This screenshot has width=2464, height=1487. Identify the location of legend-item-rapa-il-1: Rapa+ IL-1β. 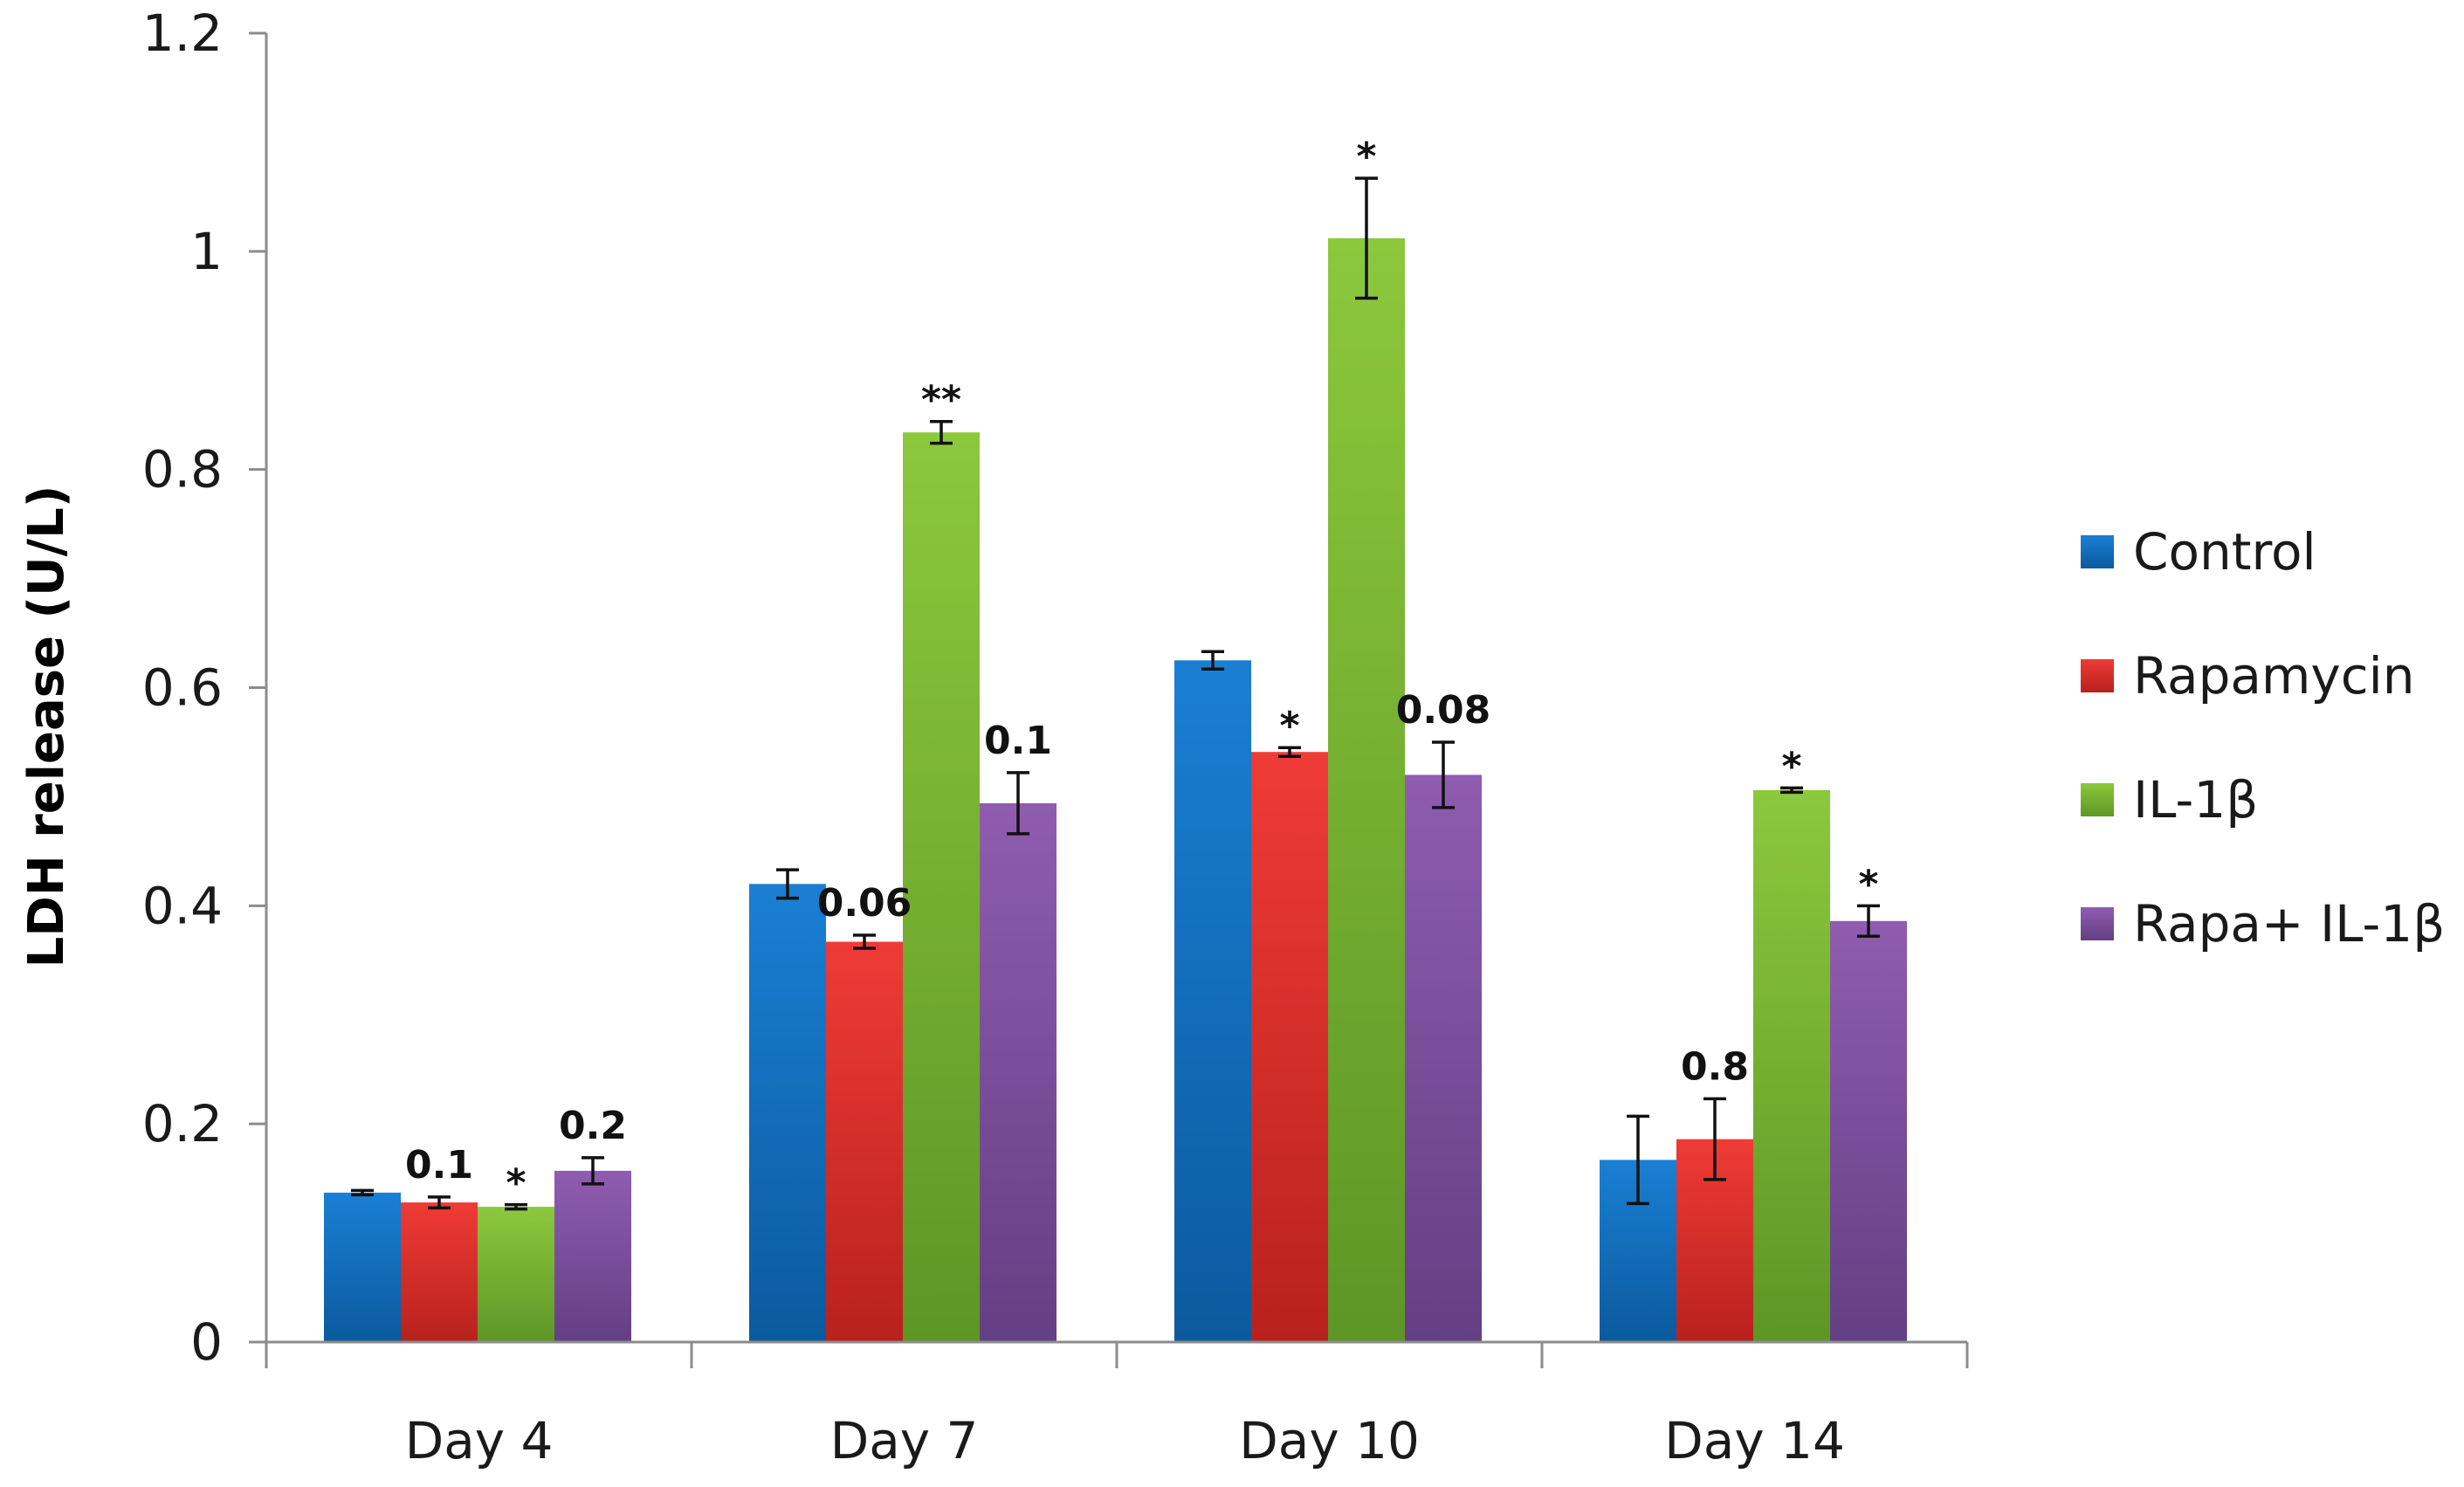
(2263, 923).